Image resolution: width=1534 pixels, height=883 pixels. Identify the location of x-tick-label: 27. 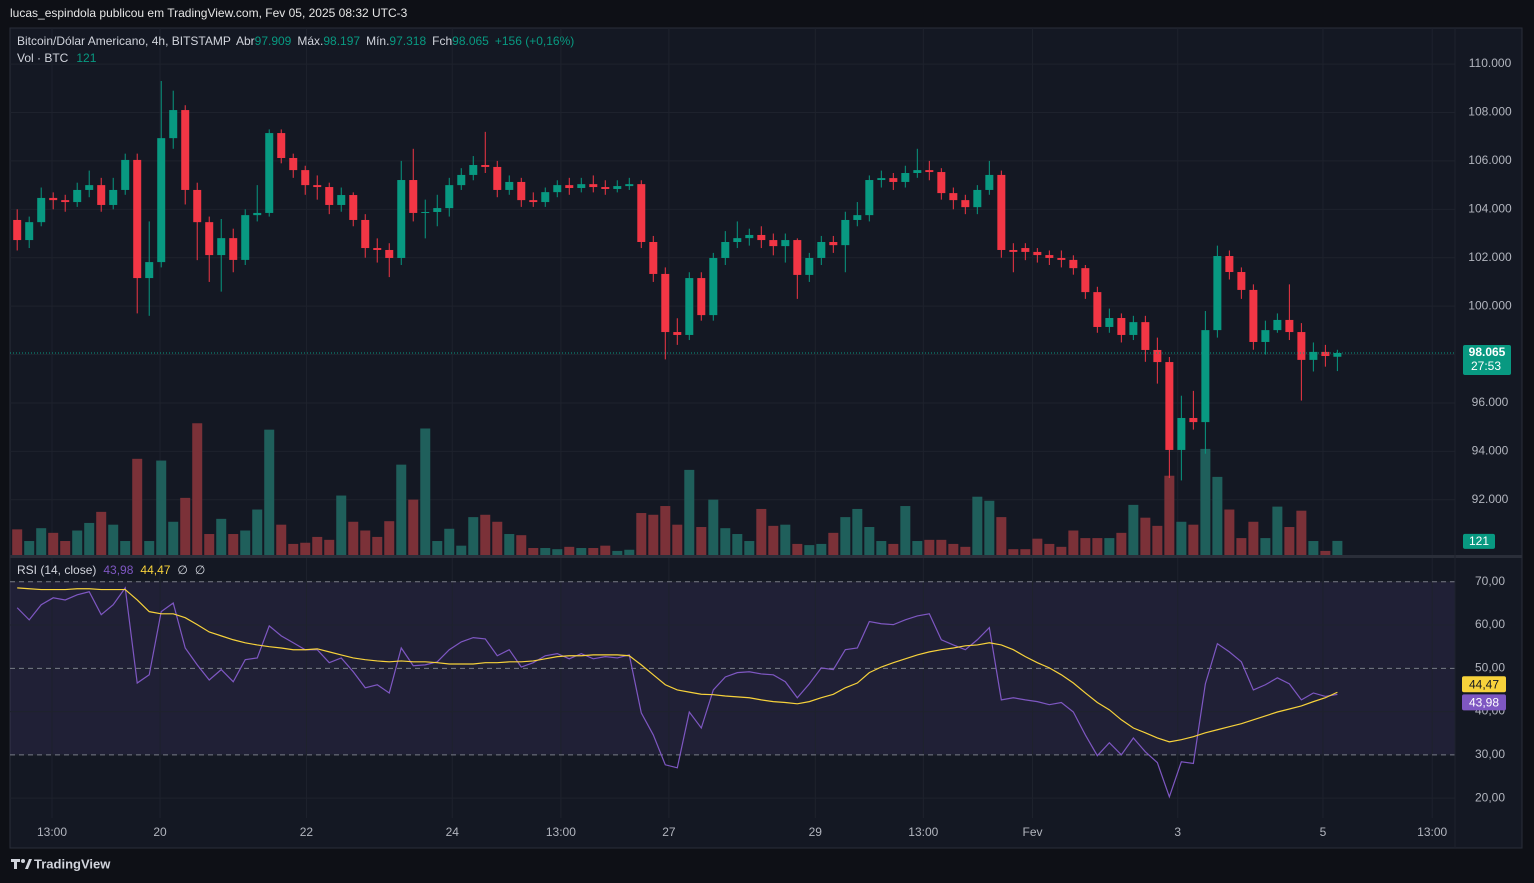
(669, 832).